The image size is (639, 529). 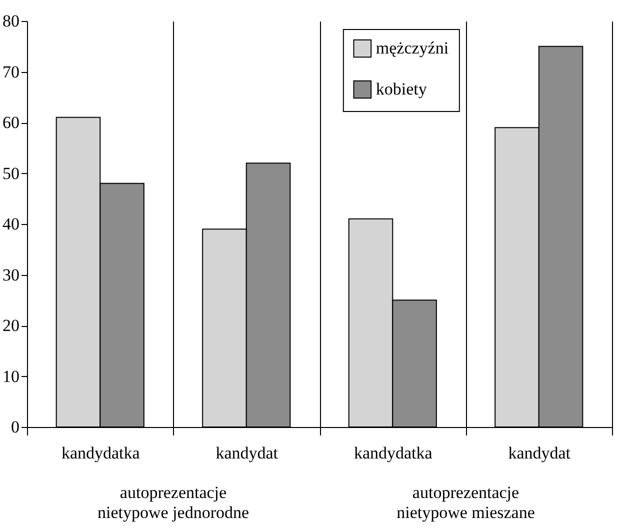 What do you see at coordinates (11, 274) in the screenshot?
I see `y-tick-label: 30` at bounding box center [11, 274].